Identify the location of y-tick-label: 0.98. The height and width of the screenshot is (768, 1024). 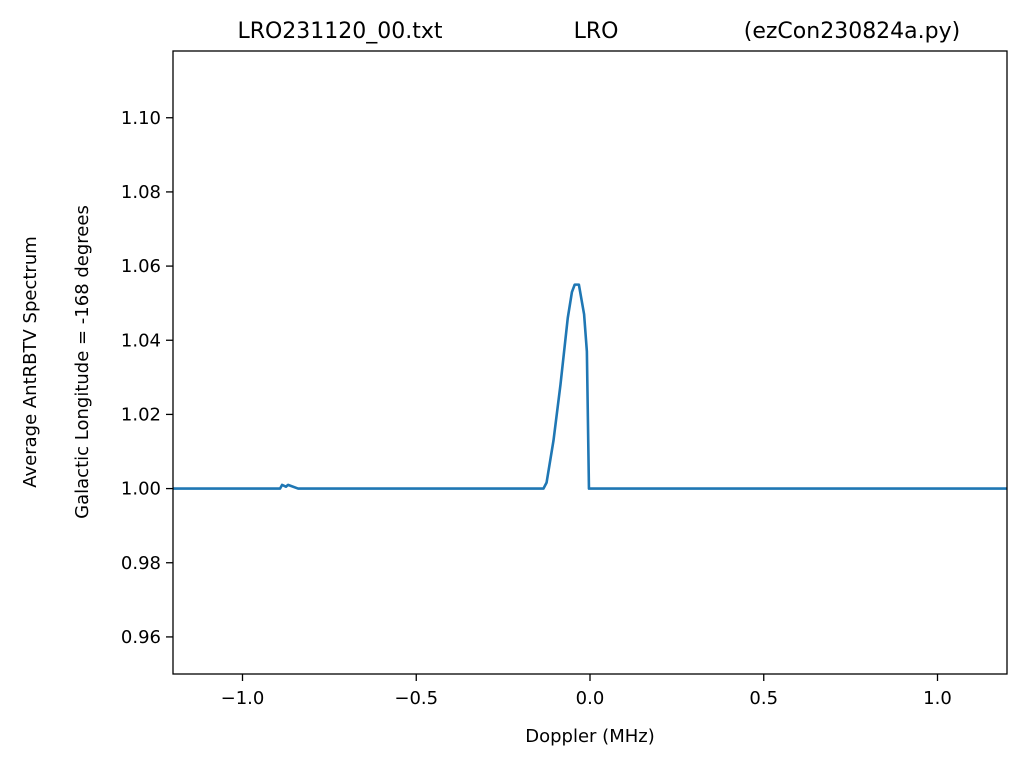
(141, 563).